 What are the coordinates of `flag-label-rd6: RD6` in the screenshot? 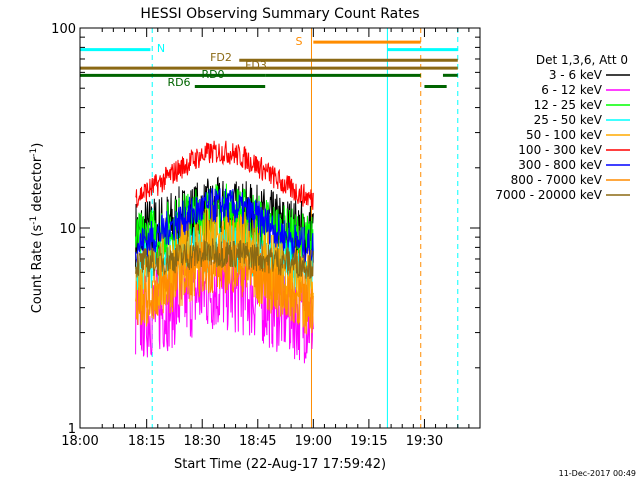 It's located at (178, 82).